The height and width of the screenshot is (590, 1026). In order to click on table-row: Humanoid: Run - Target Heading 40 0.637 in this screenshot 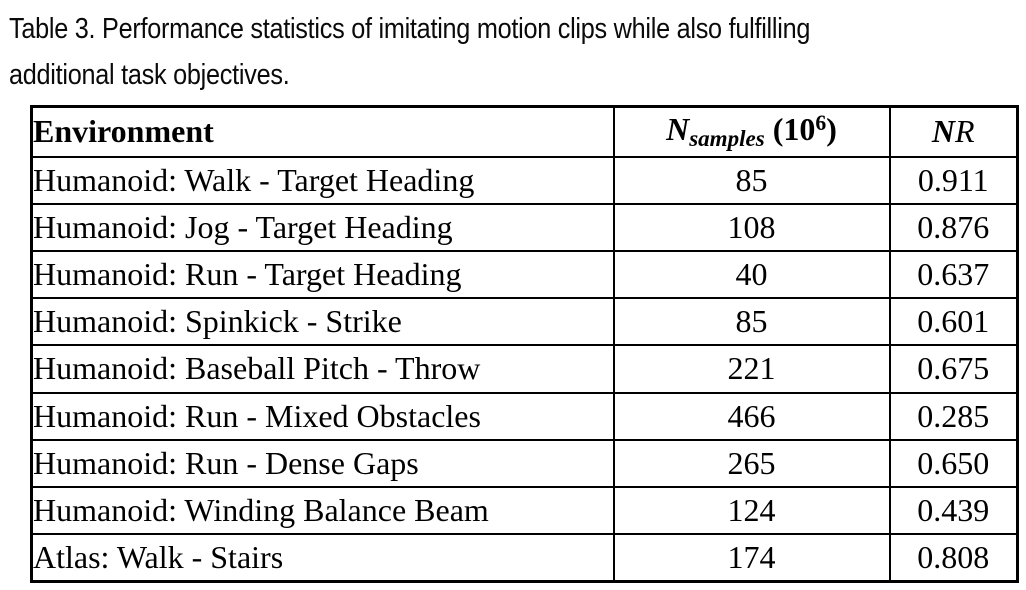, I will do `click(524, 274)`.